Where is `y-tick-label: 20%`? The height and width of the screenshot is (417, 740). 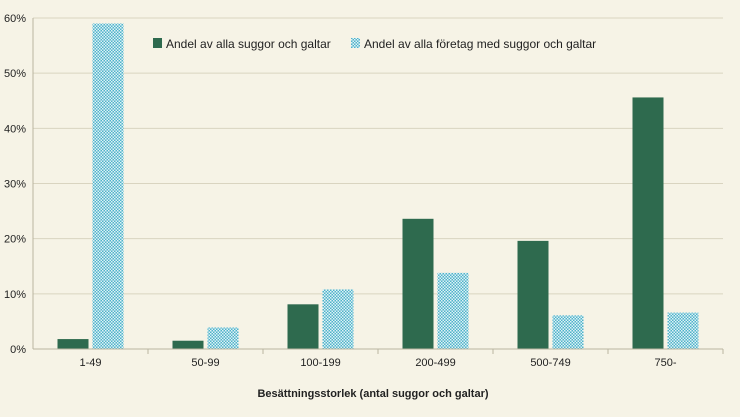
y-tick-label: 20% is located at coordinates (15, 240).